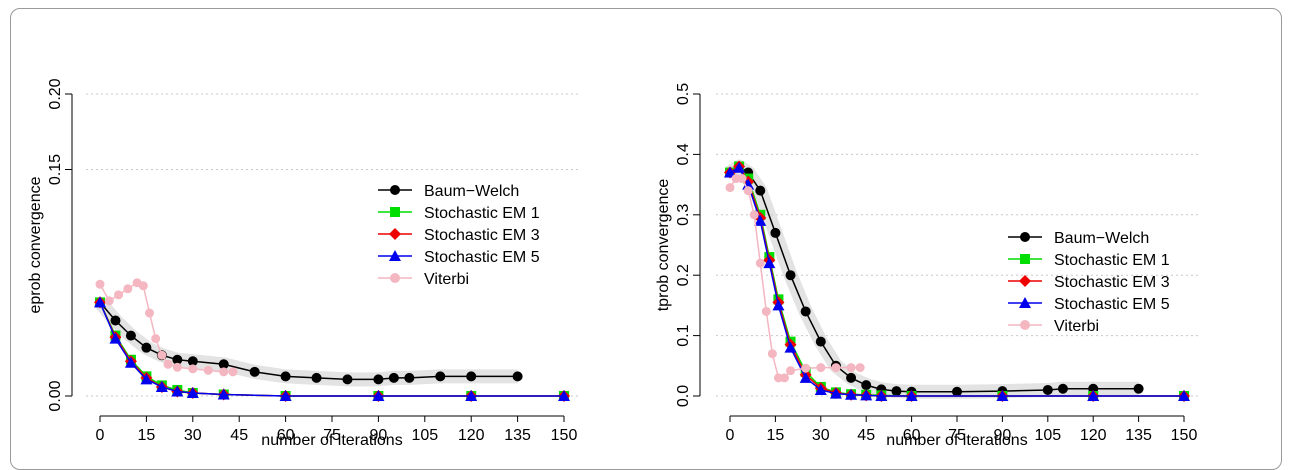 This screenshot has height=470, width=1292. I want to click on series-baum-welch, so click(308, 342).